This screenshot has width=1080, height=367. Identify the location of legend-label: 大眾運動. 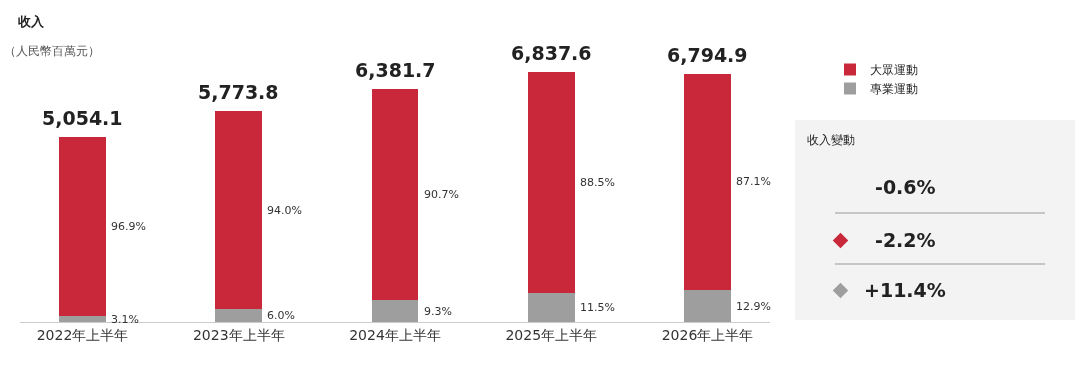
(894, 70).